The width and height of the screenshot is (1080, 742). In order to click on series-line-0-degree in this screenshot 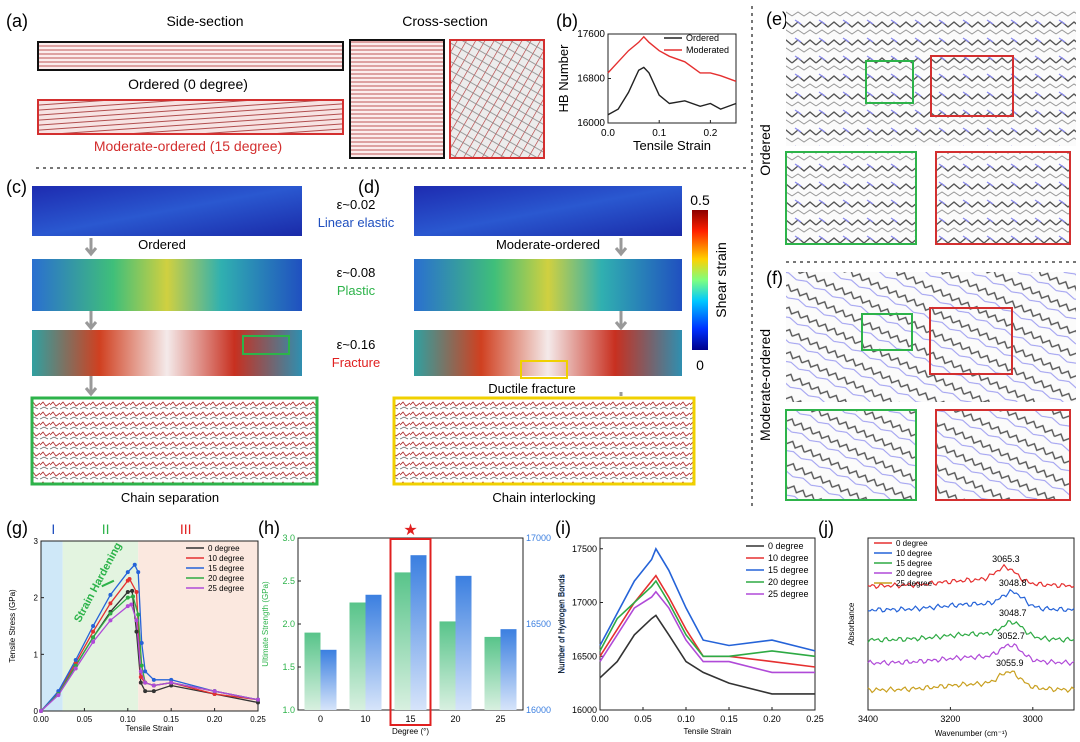, I will do `click(707, 654)`.